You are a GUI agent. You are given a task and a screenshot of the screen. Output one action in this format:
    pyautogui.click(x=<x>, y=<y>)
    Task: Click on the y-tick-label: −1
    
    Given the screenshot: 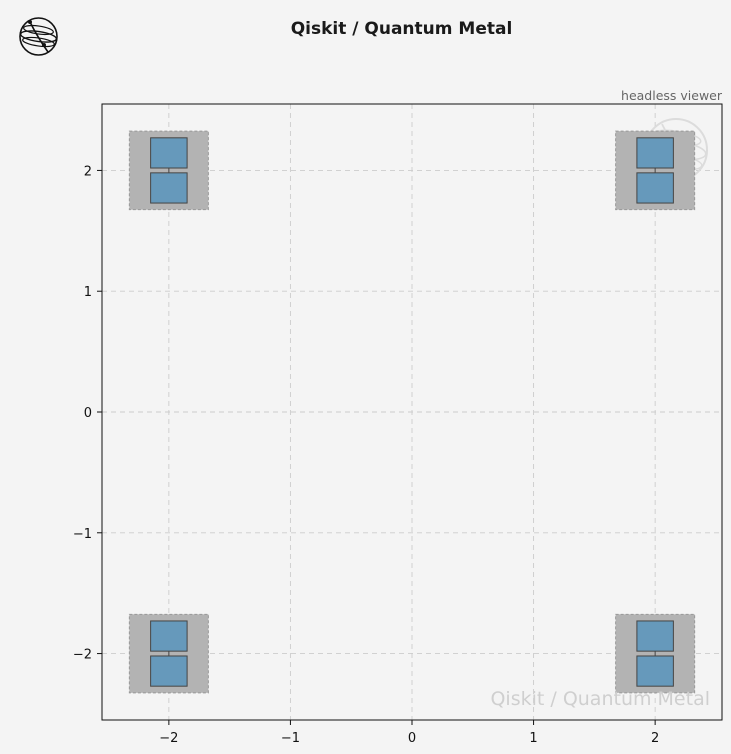 What is the action you would take?
    pyautogui.click(x=82, y=534)
    